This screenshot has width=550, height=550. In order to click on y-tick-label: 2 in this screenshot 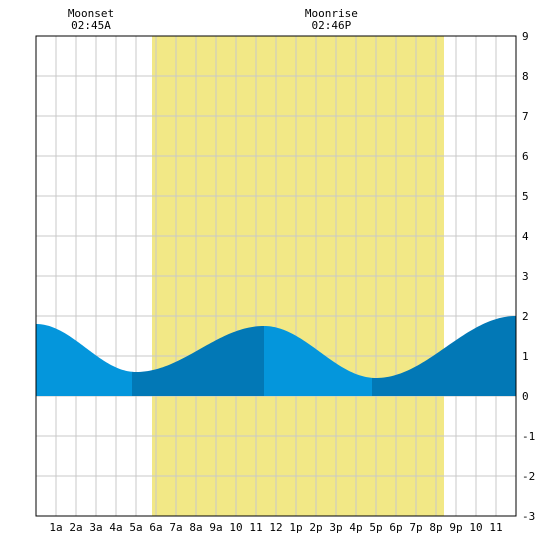, I will do `click(525, 316)`.